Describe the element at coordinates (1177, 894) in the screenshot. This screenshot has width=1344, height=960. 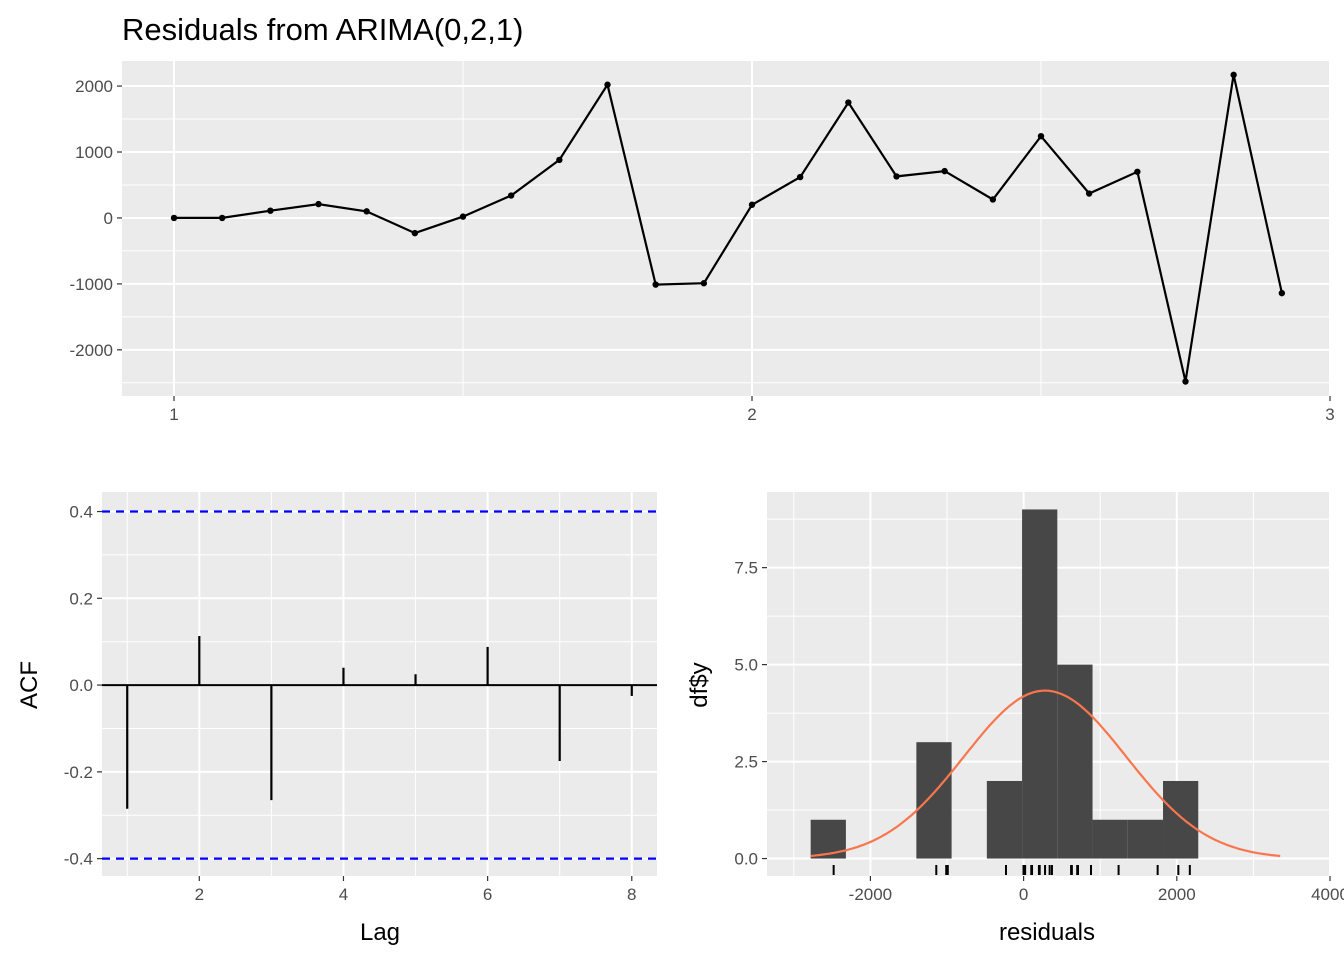
I see `histogram-x-tick-label: 2000` at that location.